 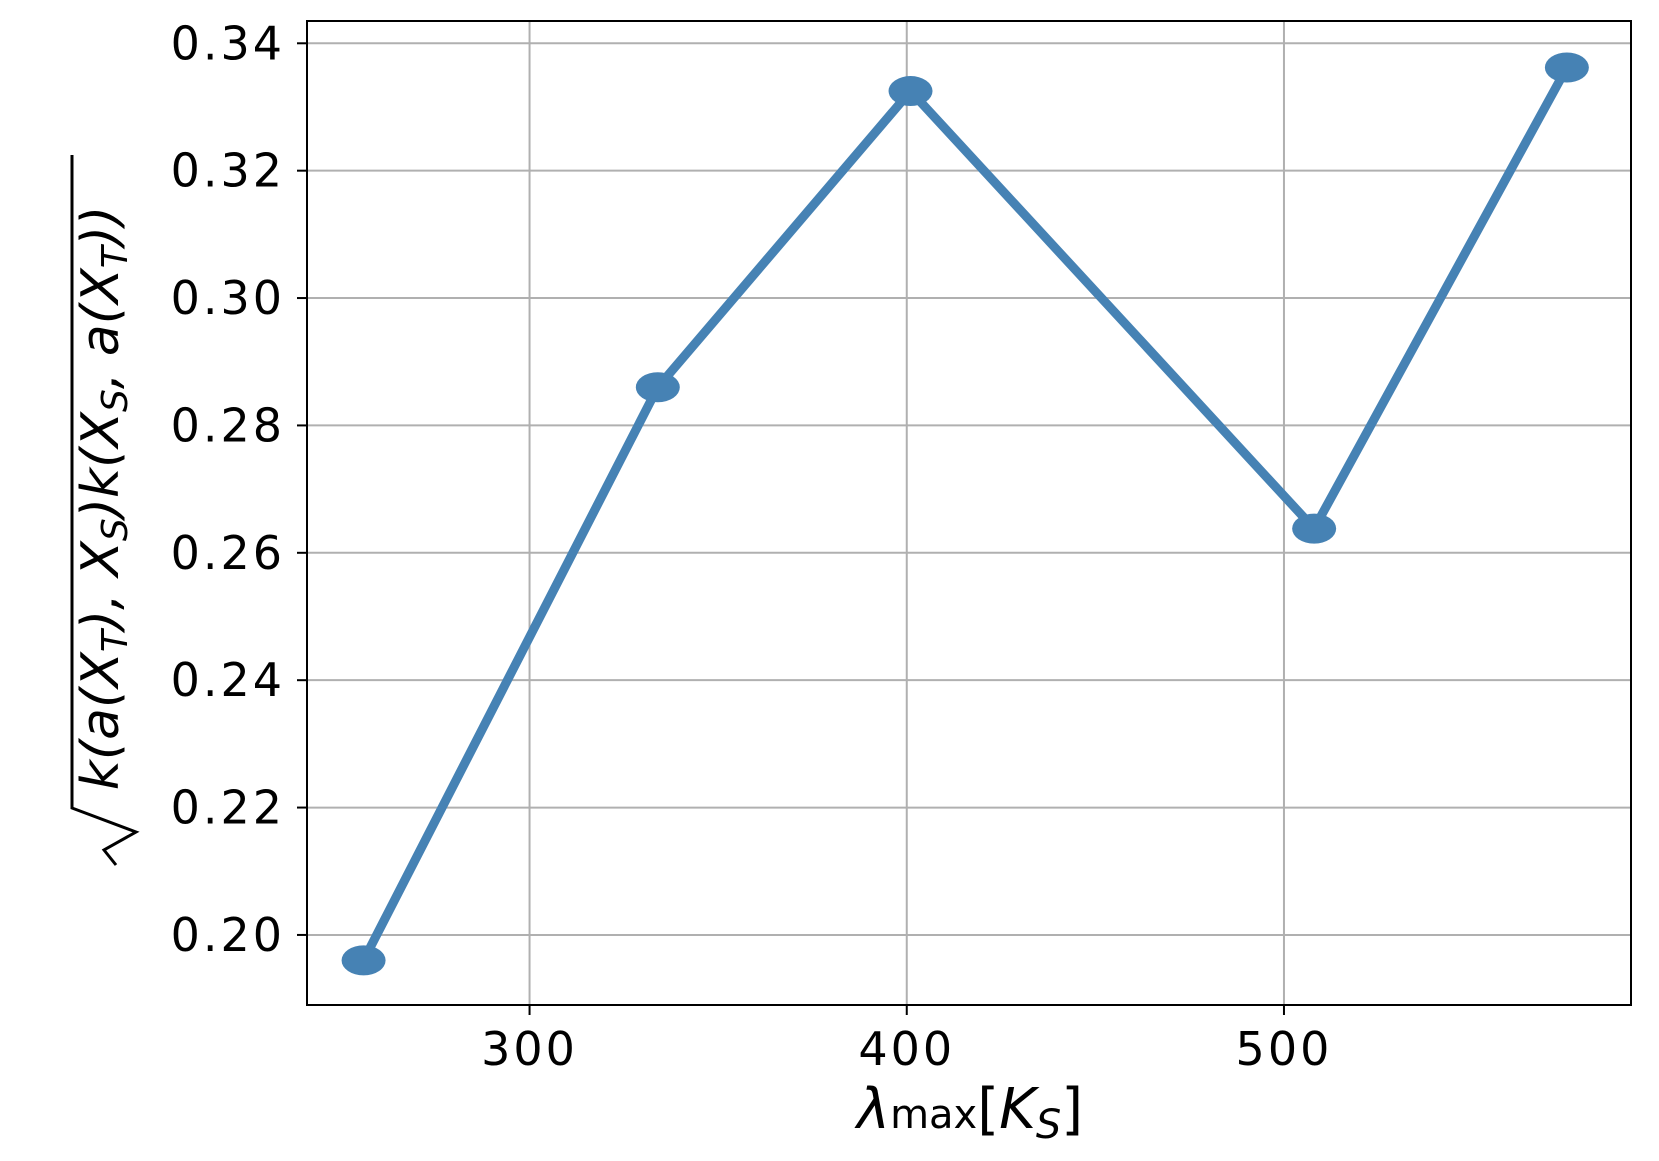 I want to click on x-tick-label: 400, so click(x=906, y=1049).